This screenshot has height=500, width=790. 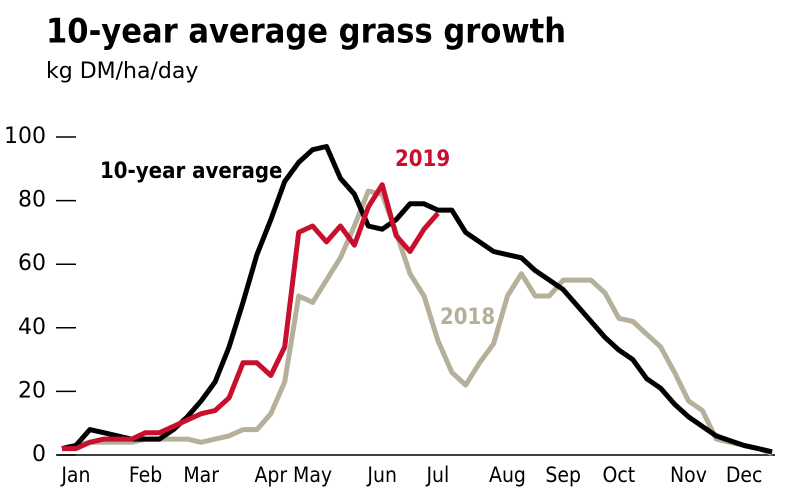 What do you see at coordinates (563, 475) in the screenshot?
I see `x-tick-label: Sep` at bounding box center [563, 475].